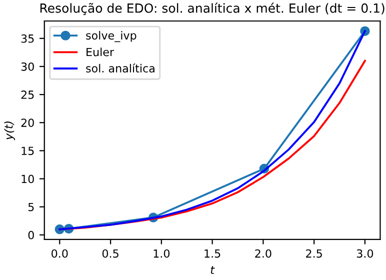 Image resolution: width=386 pixels, height=280 pixels. What do you see at coordinates (314, 253) in the screenshot?
I see `x-tick-label: 2.5` at bounding box center [314, 253].